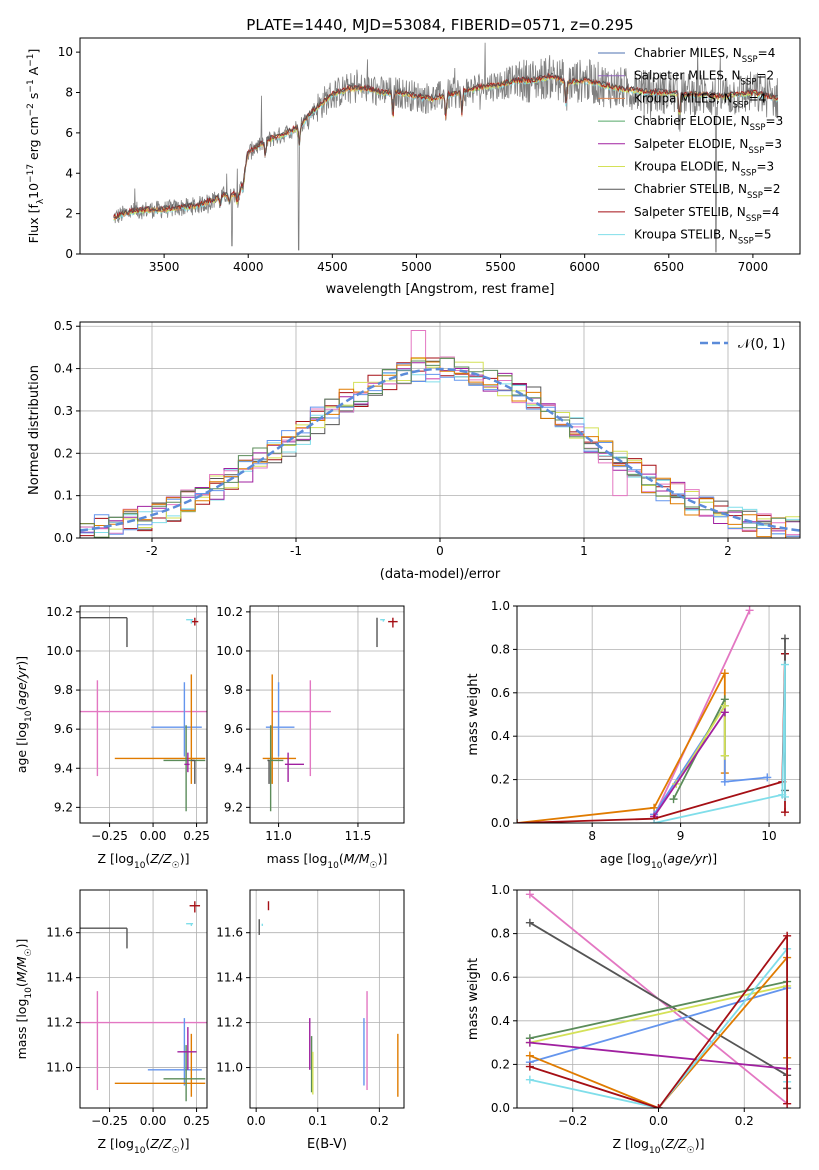 This screenshot has height=1170, width=819. Describe the element at coordinates (728, 551) in the screenshot. I see `x-tick-label: 2` at that location.